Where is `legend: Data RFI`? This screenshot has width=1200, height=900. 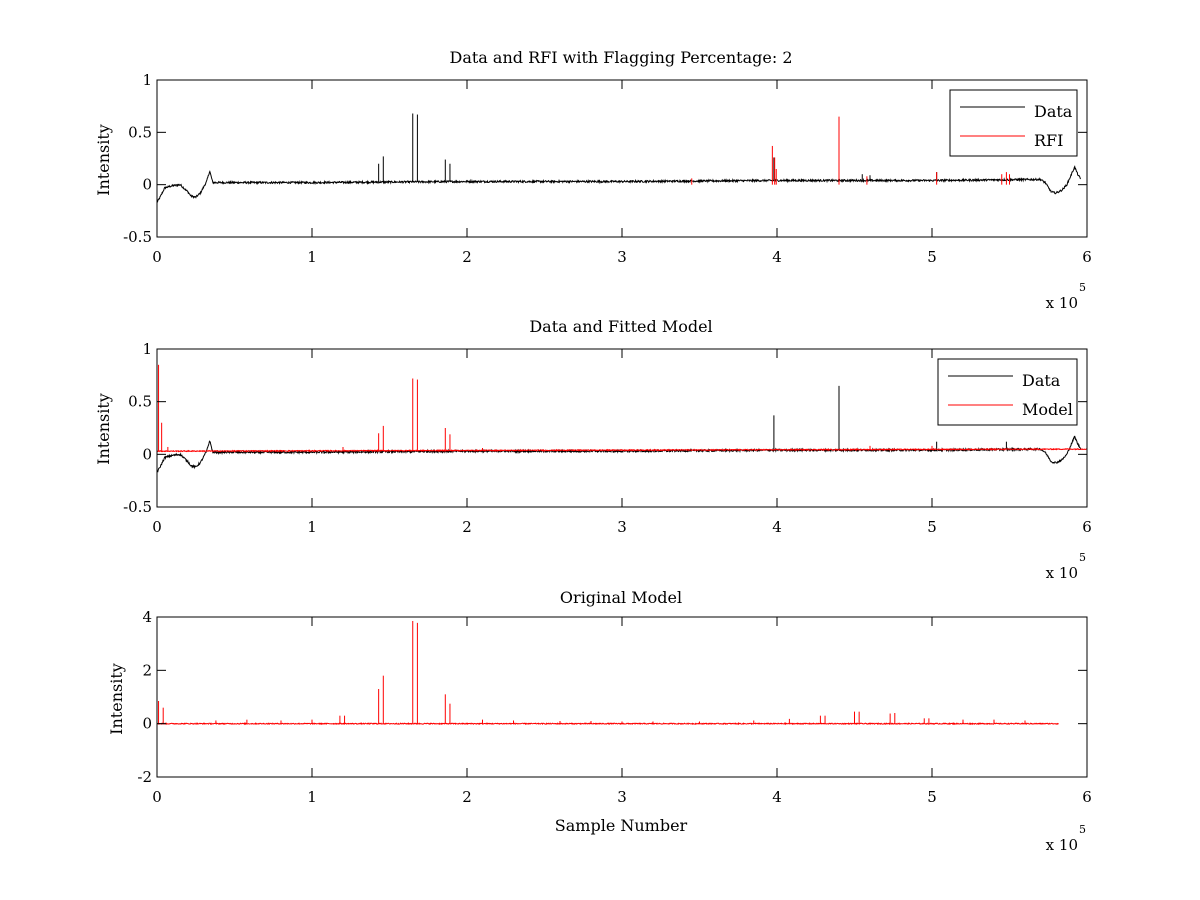 legend: Data RFI is located at coordinates (1013, 123).